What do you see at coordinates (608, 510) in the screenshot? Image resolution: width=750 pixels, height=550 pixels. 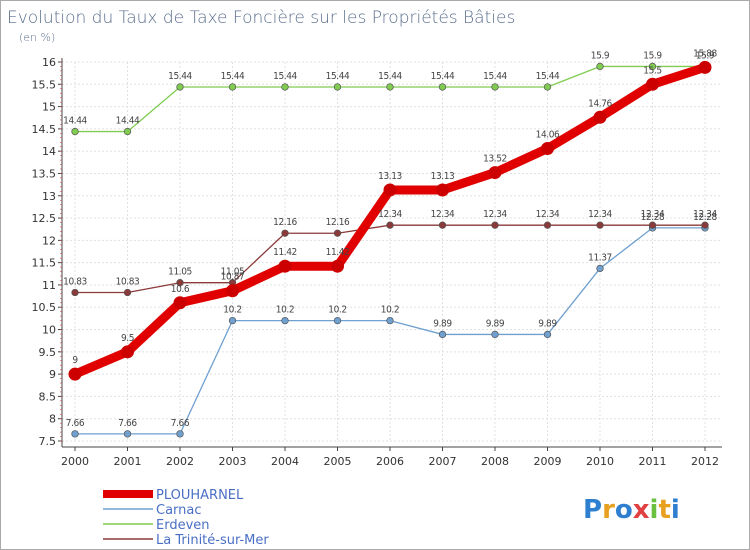 I see `logo-letter: r` at bounding box center [608, 510].